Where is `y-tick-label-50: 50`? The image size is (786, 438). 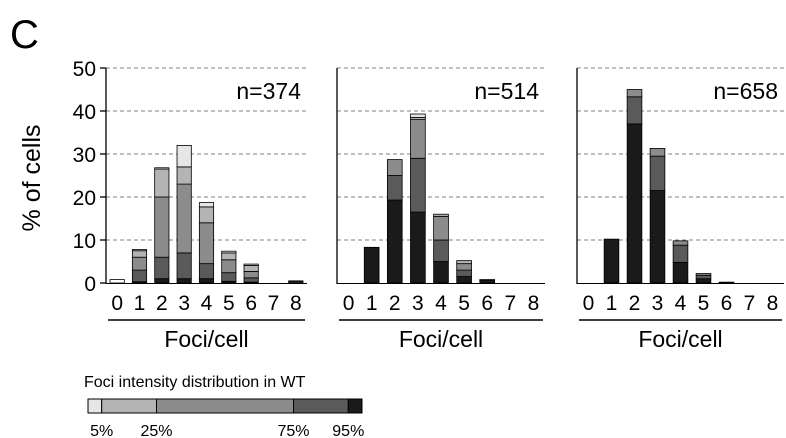
y-tick-label-50: 50 is located at coordinates (84, 69).